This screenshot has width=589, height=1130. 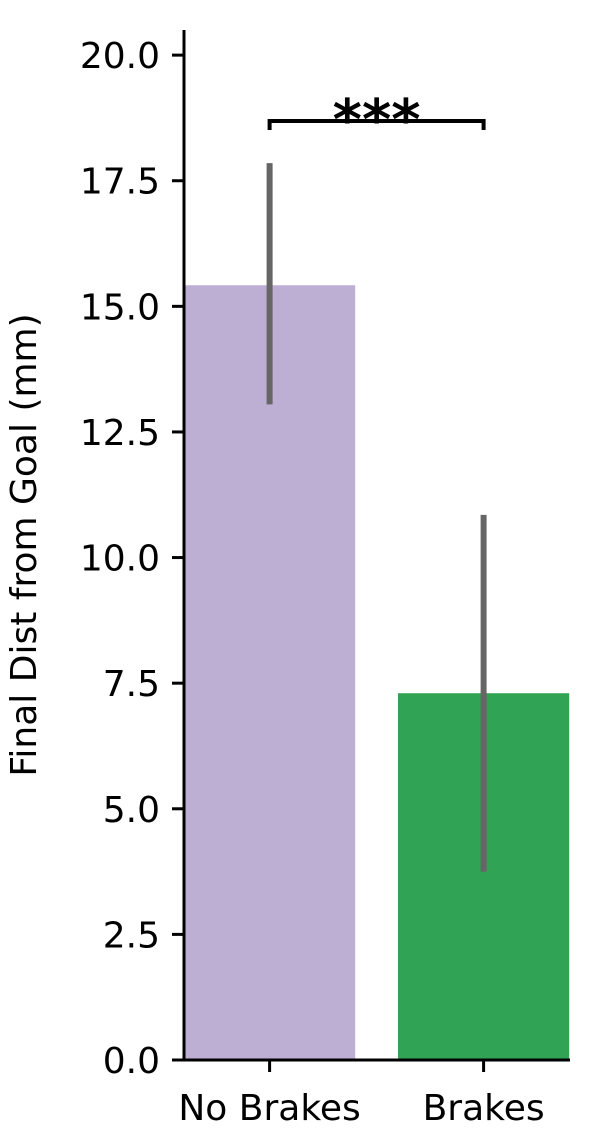 I want to click on significance-bracket, so click(x=376, y=124).